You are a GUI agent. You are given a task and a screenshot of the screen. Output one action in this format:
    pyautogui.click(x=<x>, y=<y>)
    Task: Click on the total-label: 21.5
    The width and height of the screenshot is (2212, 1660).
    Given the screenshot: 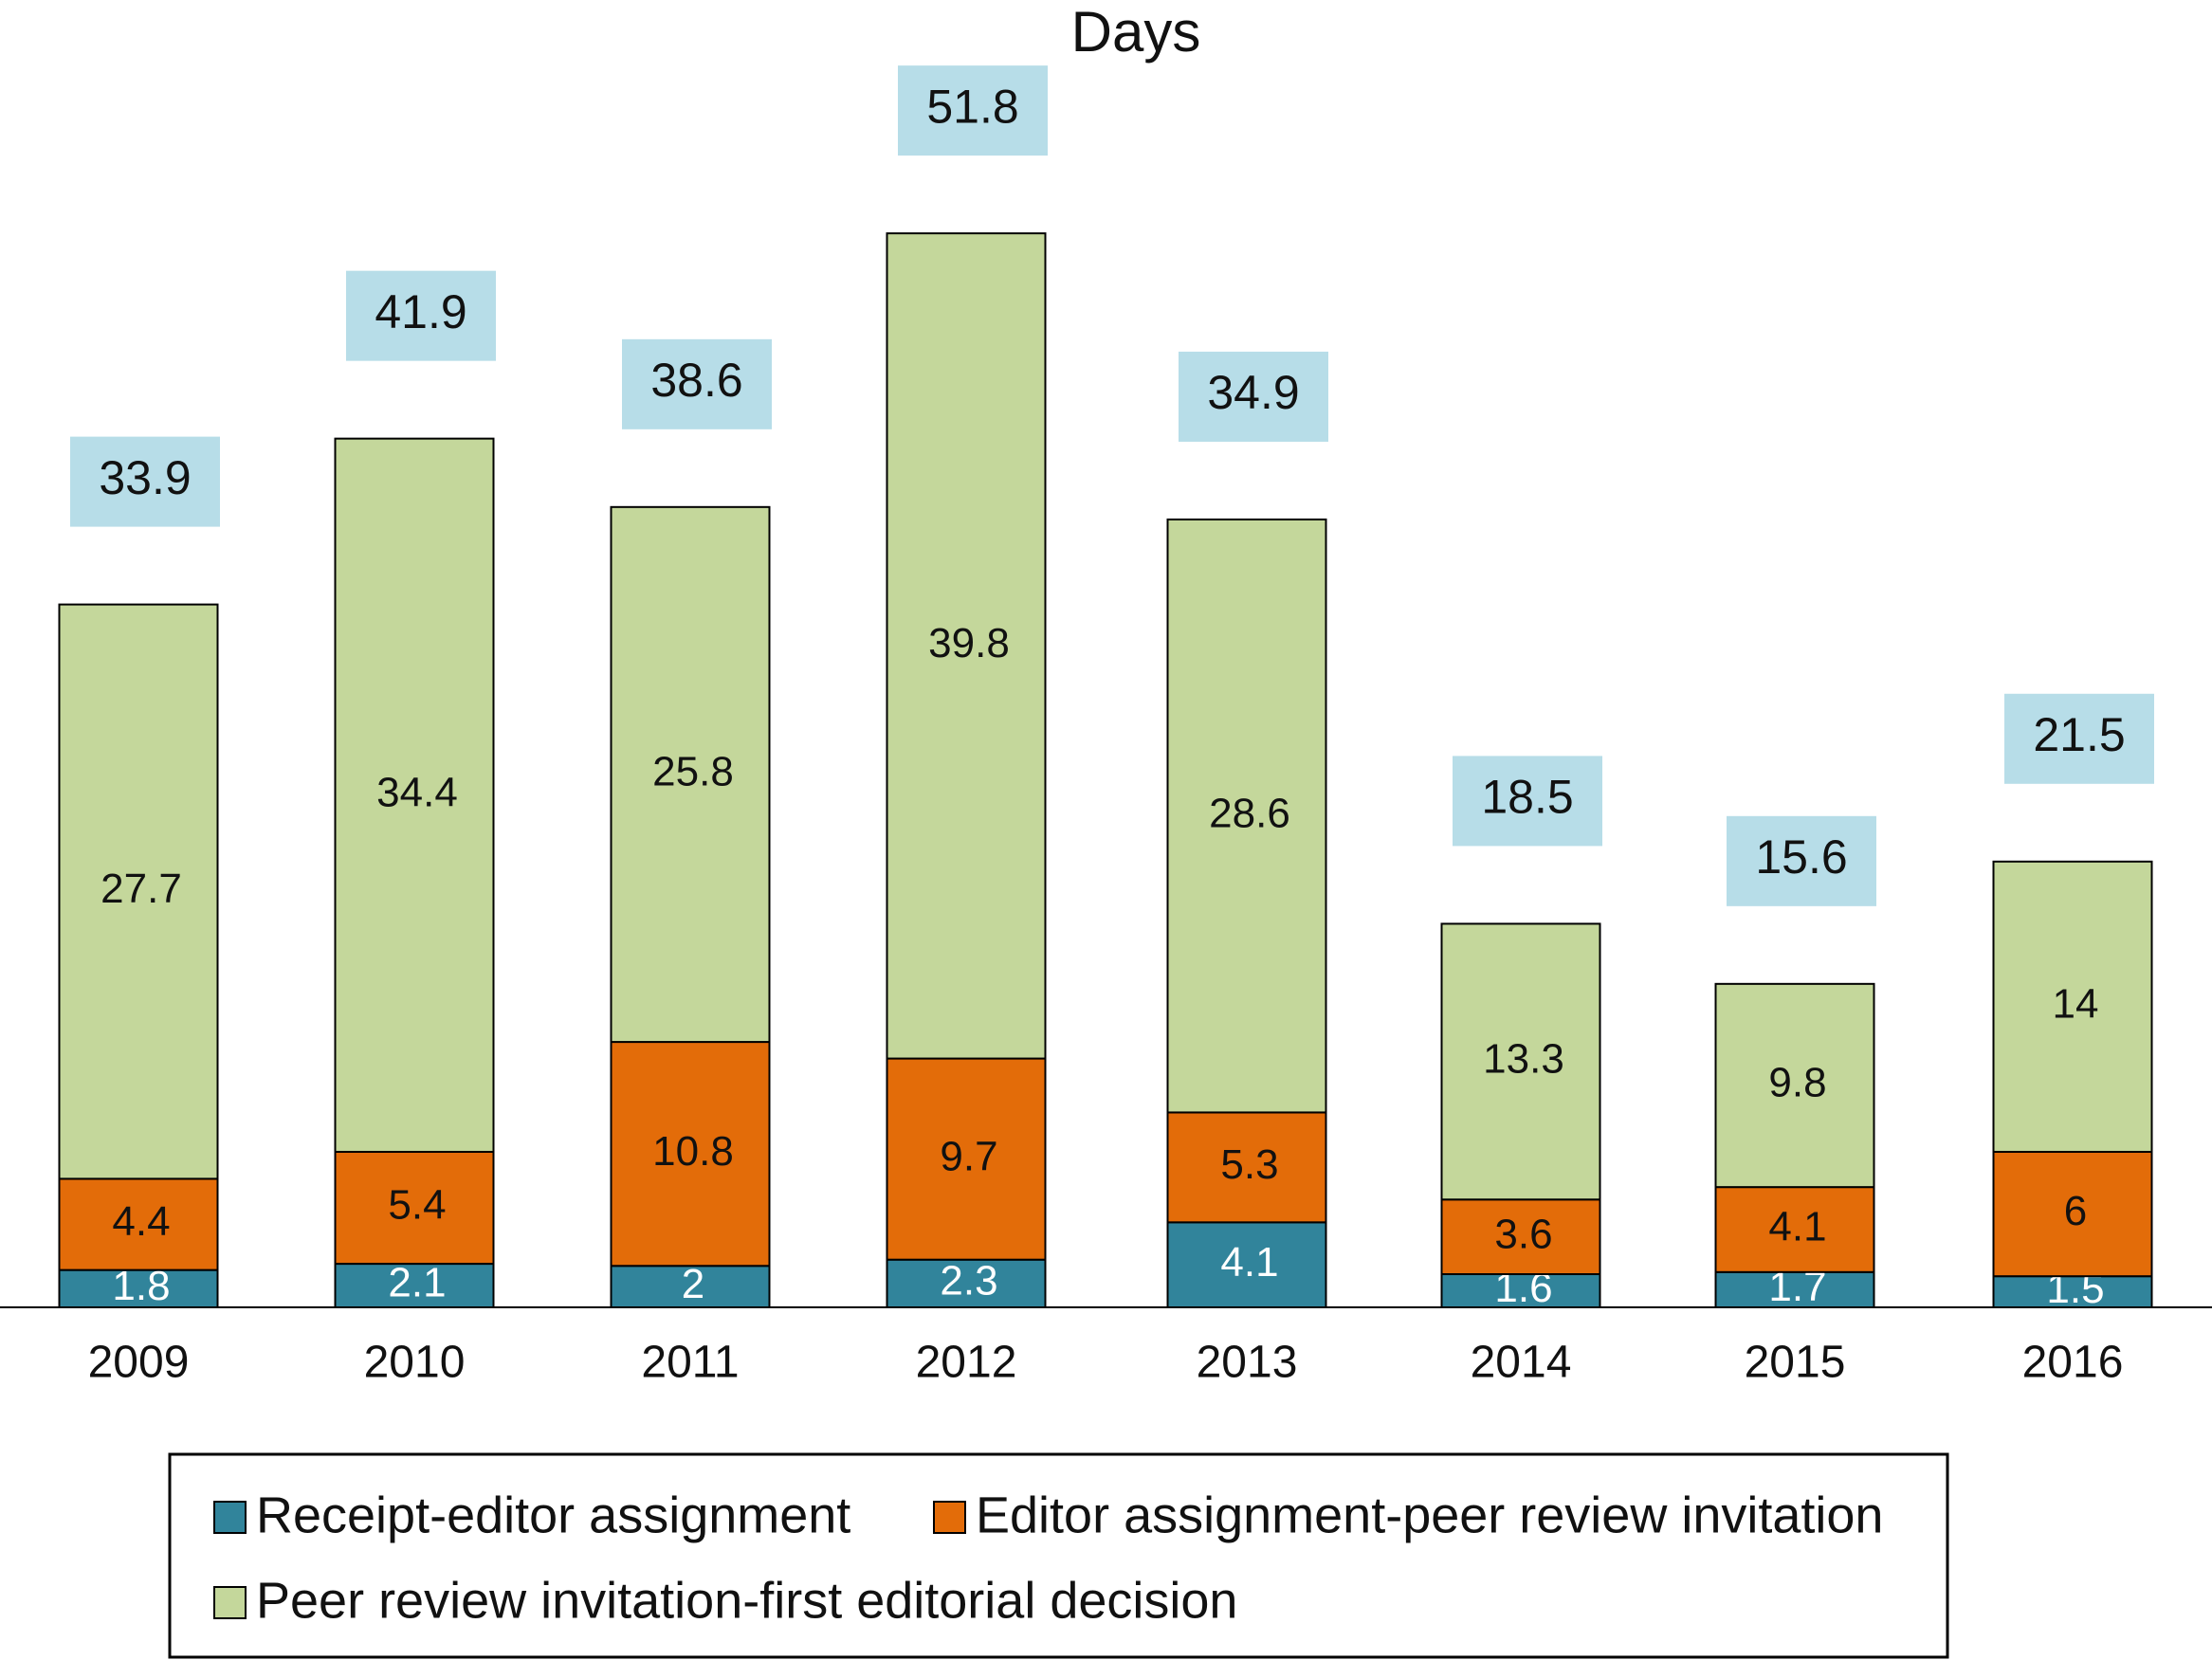 What is the action you would take?
    pyautogui.click(x=2079, y=734)
    